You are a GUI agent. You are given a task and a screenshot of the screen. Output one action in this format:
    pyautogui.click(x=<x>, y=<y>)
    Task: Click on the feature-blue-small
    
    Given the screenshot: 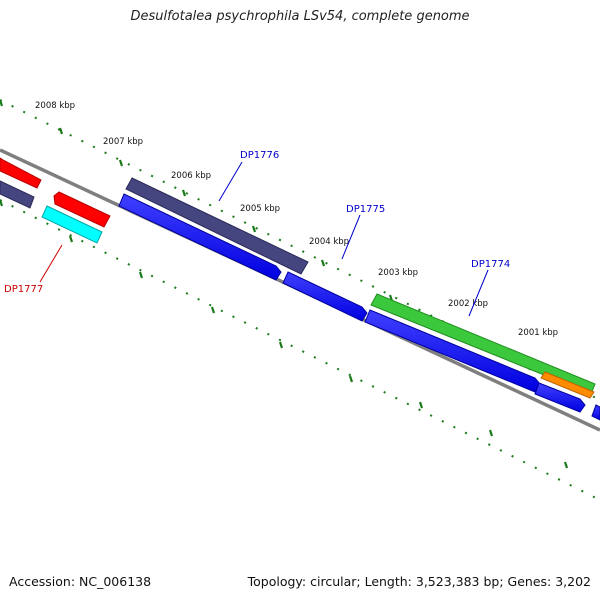 What is the action you would take?
    pyautogui.click(x=560, y=397)
    